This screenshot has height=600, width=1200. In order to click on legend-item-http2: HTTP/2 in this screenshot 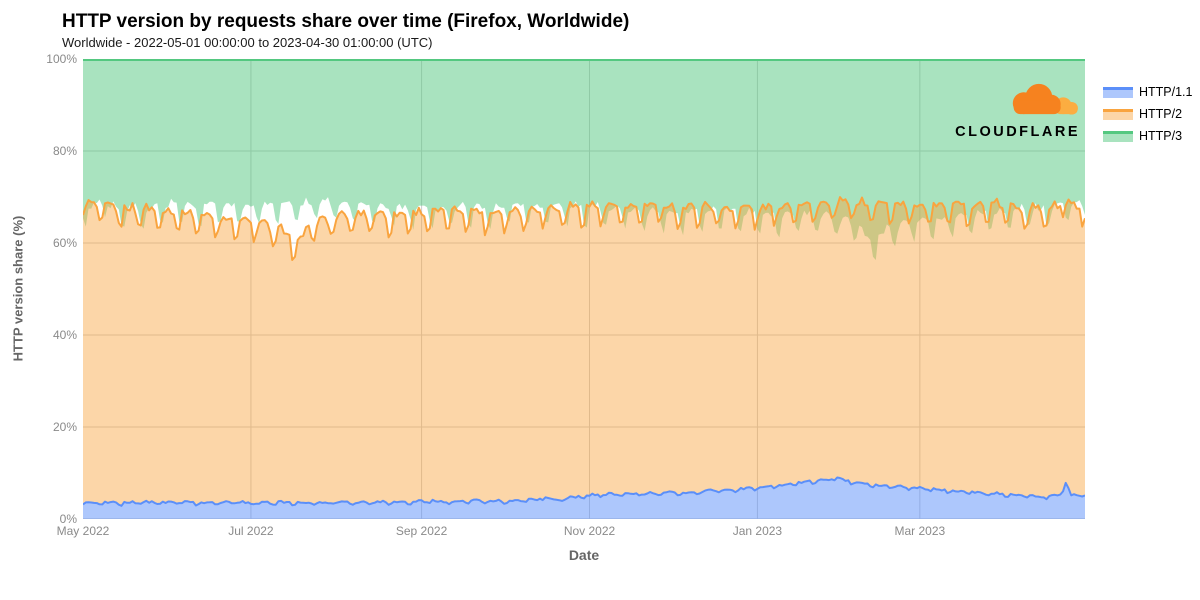, I will do `click(1148, 114)`.